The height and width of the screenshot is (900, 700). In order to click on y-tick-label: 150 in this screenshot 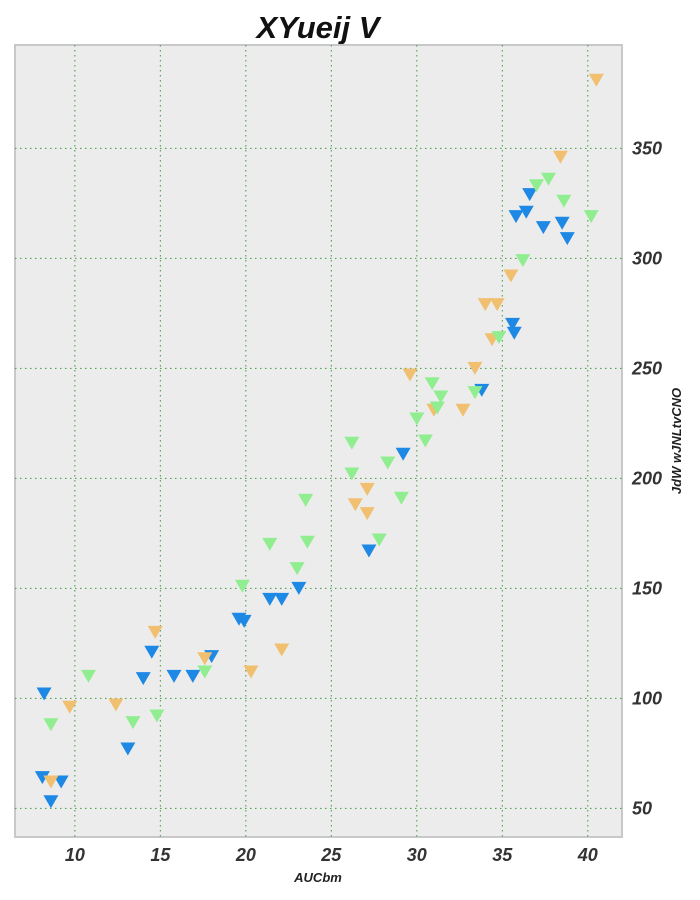, I will do `click(647, 588)`.